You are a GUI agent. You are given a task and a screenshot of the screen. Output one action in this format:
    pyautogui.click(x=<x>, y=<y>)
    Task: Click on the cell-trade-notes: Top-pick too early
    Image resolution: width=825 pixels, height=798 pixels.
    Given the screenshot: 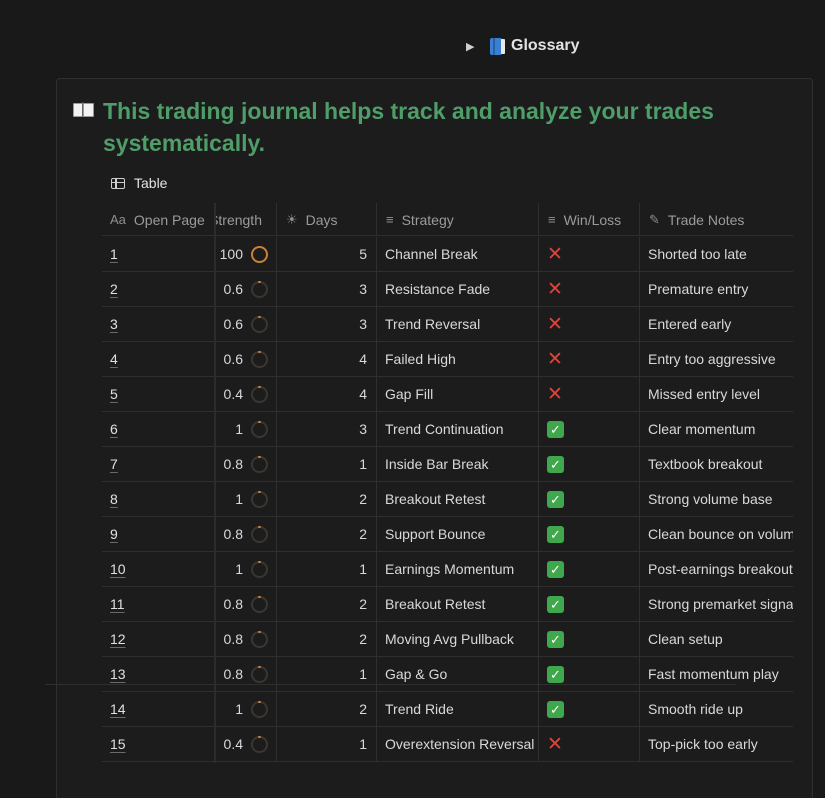 What is the action you would take?
    pyautogui.click(x=716, y=744)
    